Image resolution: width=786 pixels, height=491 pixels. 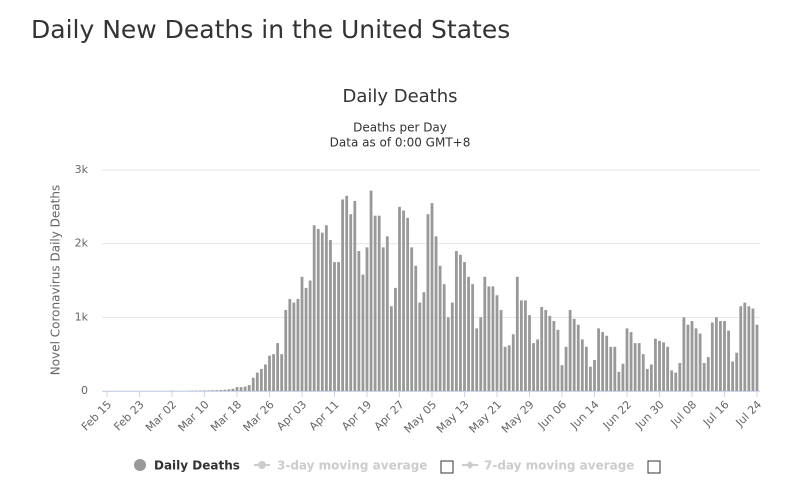 I want to click on x-tick-label: Mar 02, so click(x=161, y=416).